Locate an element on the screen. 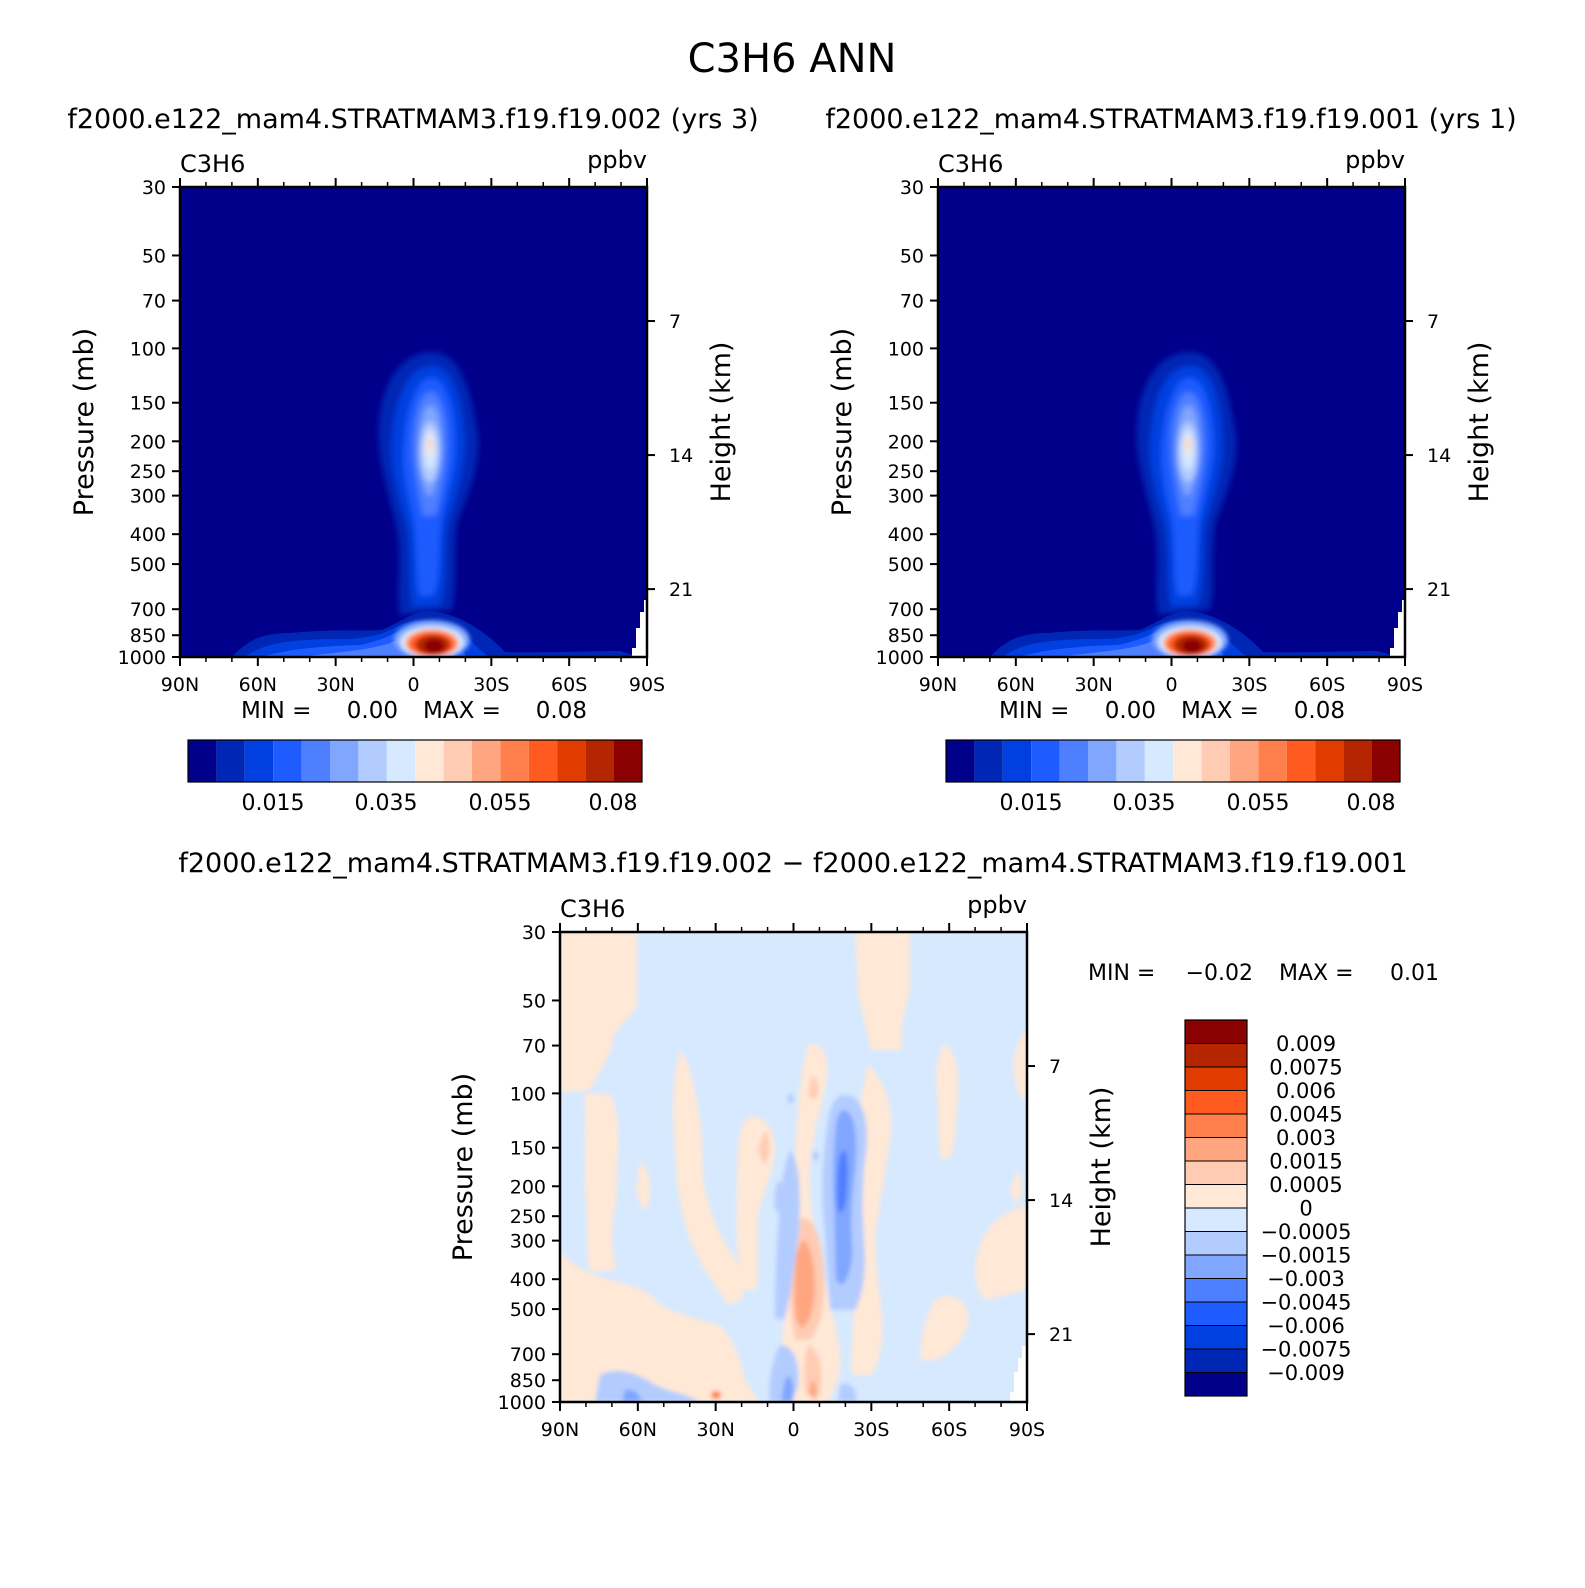  case1-units-label: ppbv is located at coordinates (617, 160).